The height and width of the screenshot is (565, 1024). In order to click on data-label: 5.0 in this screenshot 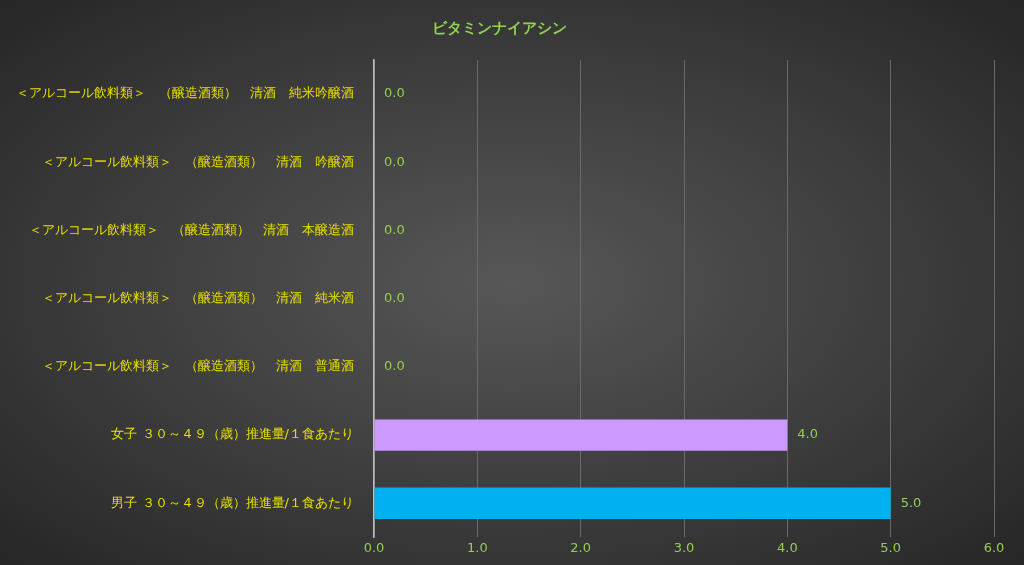, I will do `click(911, 502)`.